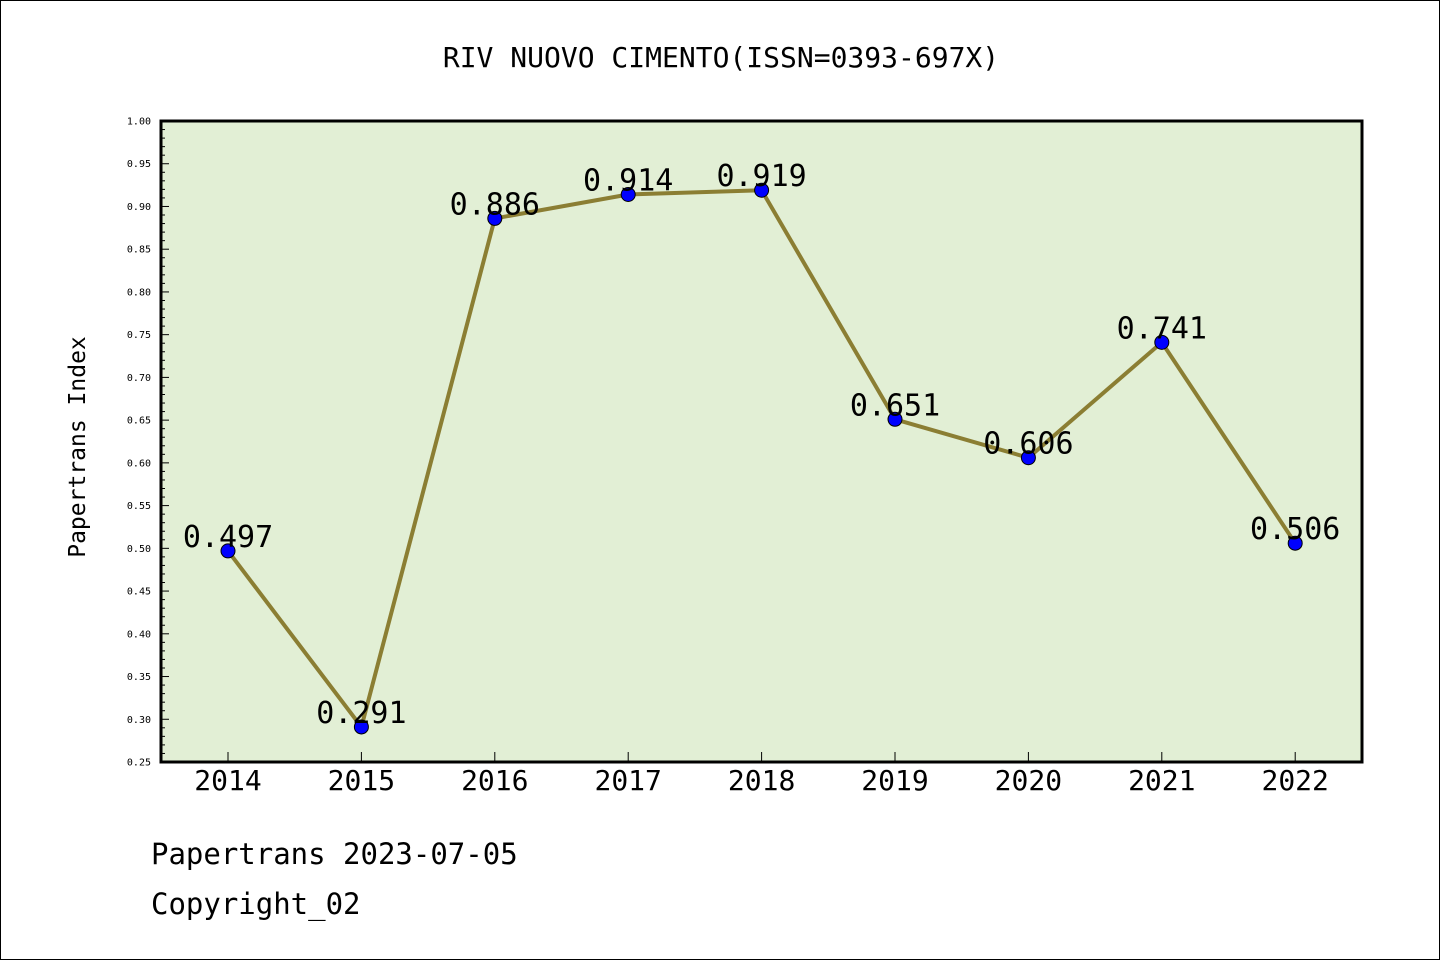 The image size is (1440, 964). Describe the element at coordinates (628, 181) in the screenshot. I see `data-label: 0.914` at that location.